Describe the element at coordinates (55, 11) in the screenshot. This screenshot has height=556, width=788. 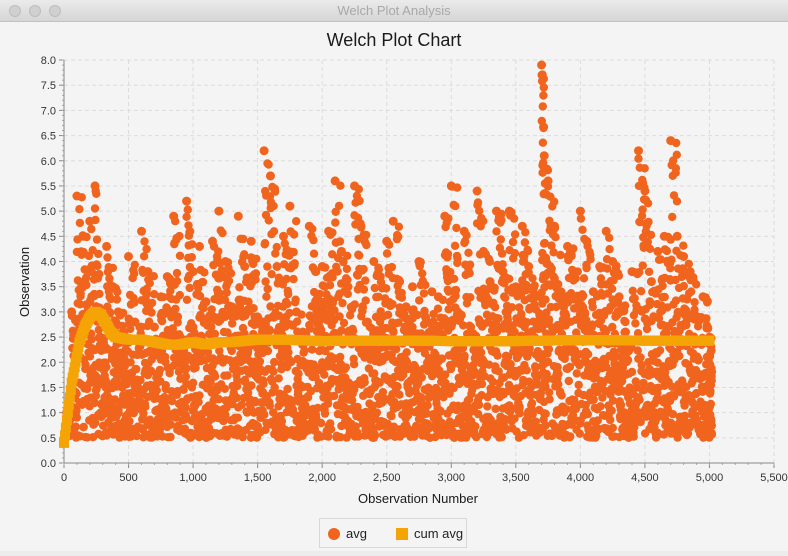
I see `zoom-window-button` at that location.